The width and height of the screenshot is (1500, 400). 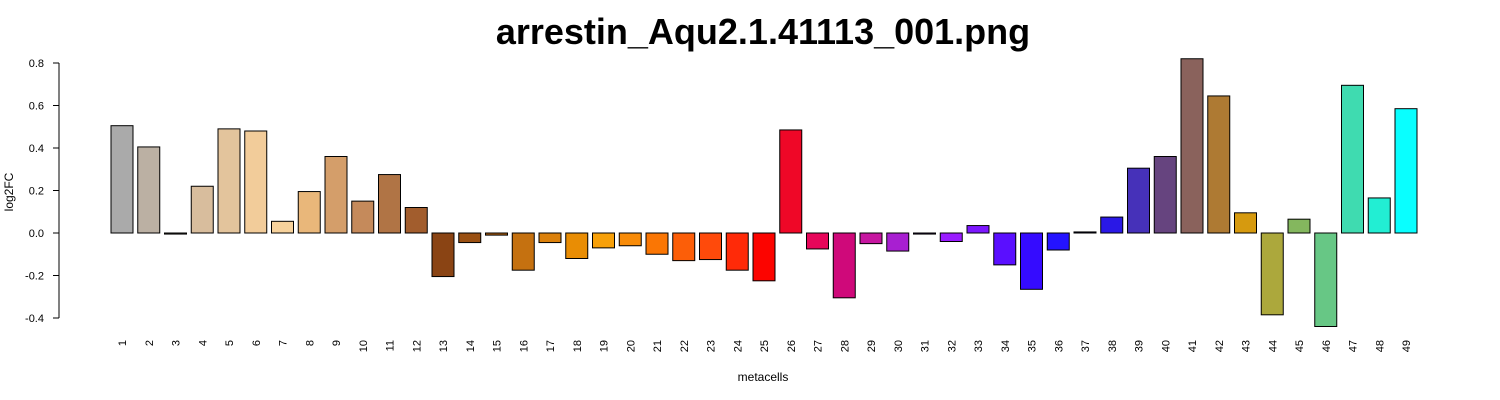 I want to click on x-tick-label: 33, so click(x=979, y=346).